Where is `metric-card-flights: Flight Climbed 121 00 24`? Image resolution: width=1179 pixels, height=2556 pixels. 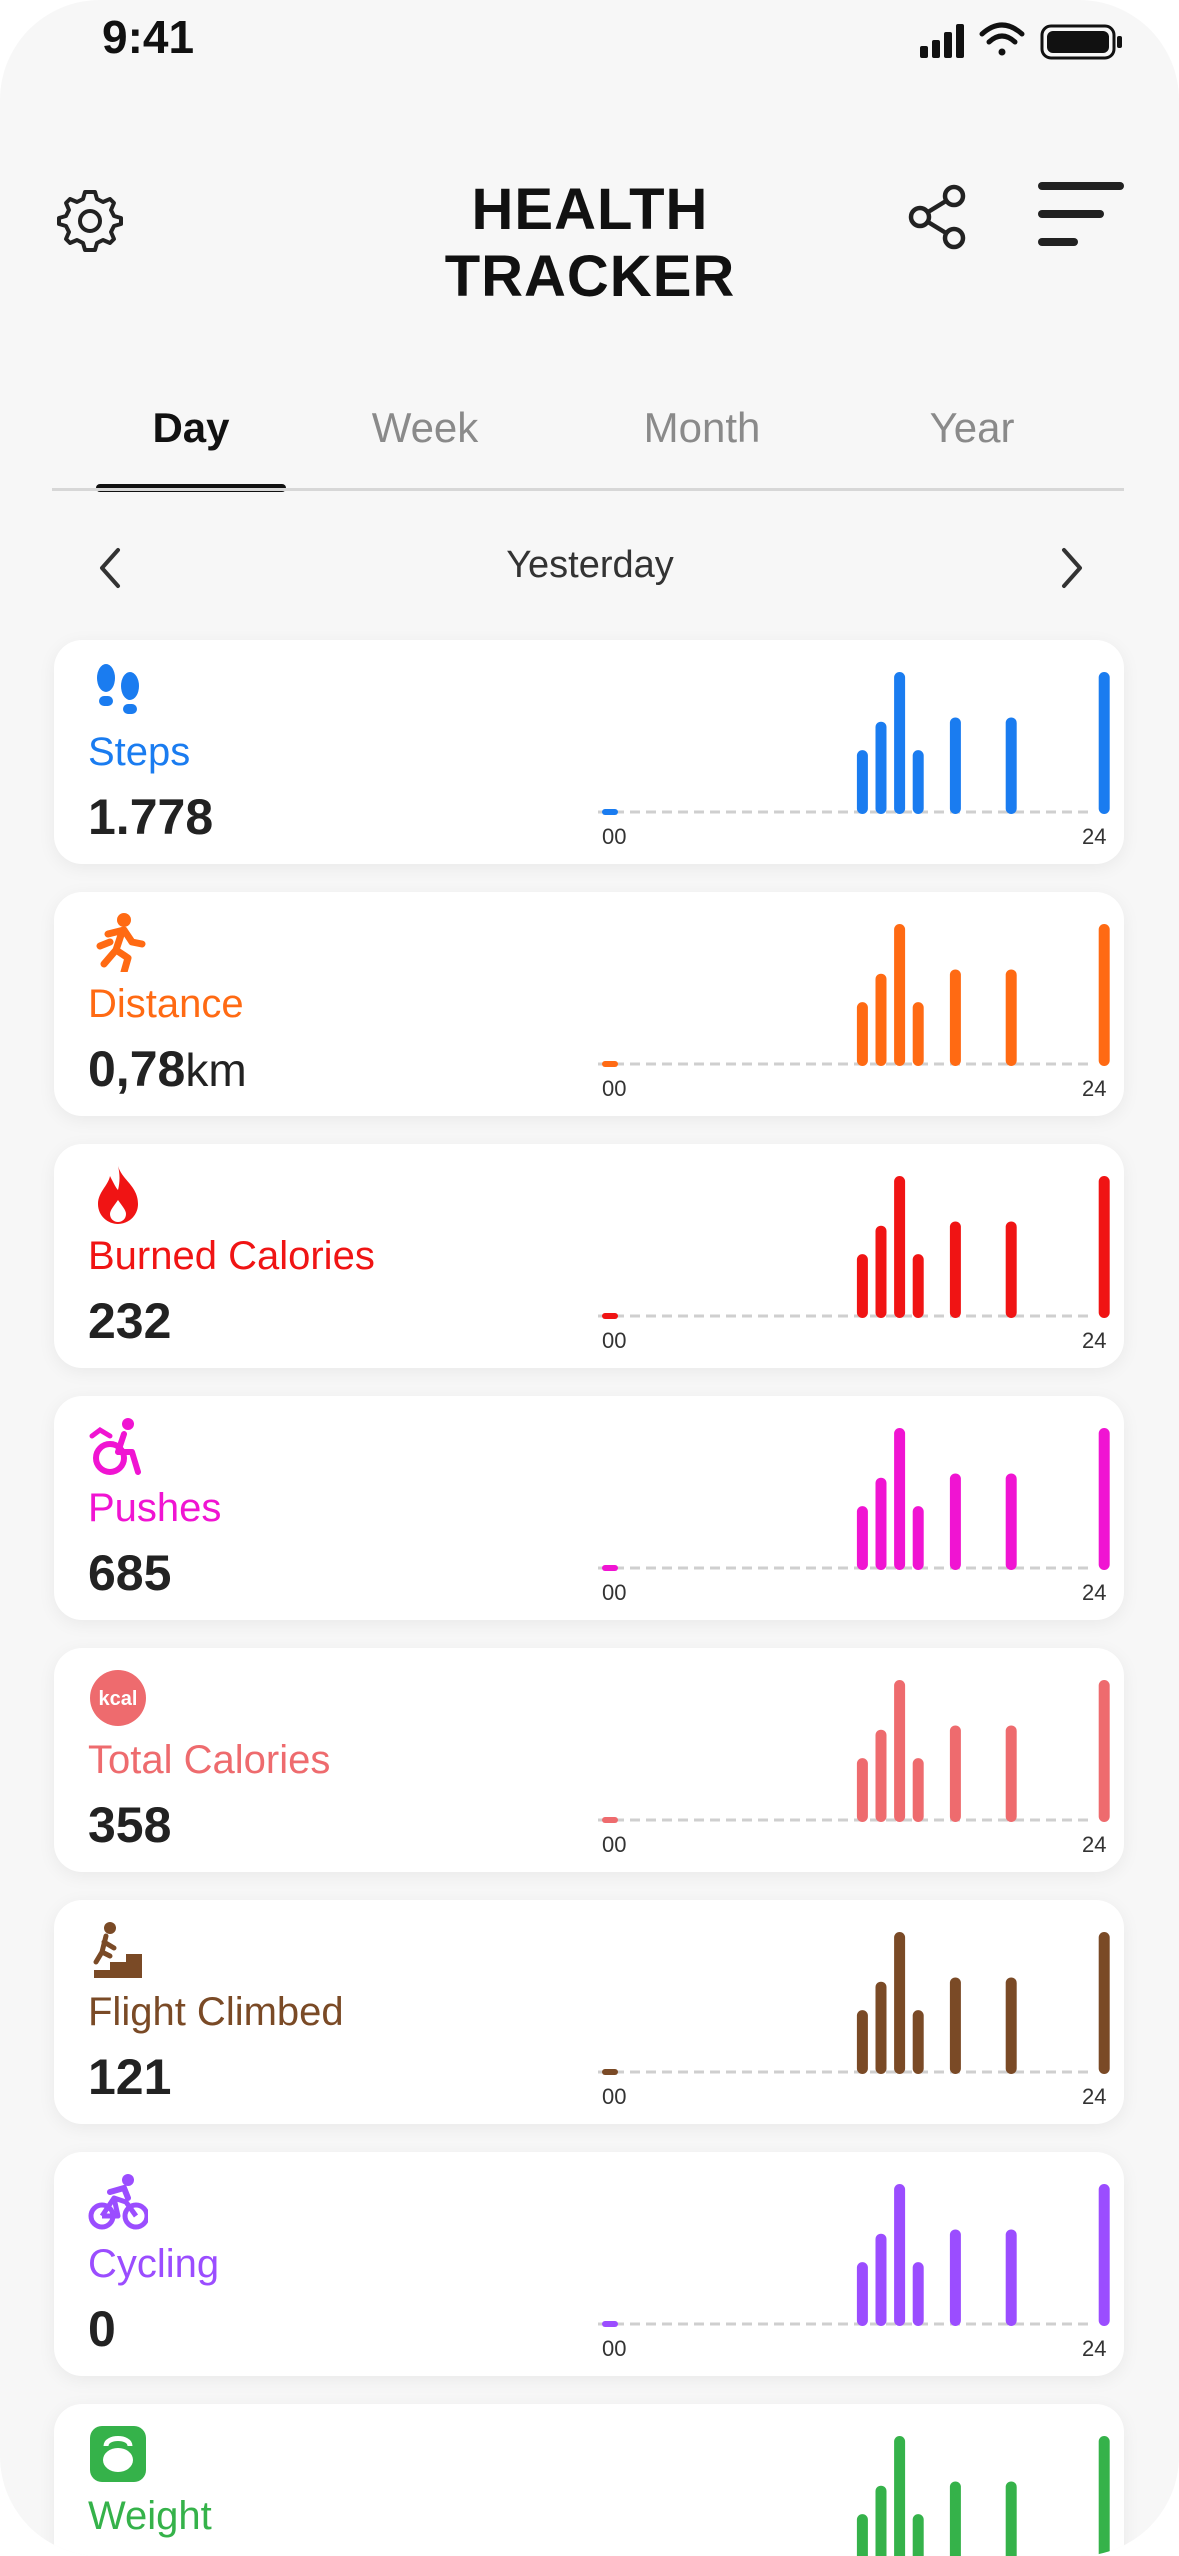
metric-card-flights: Flight Climbed 121 00 24 is located at coordinates (589, 2012).